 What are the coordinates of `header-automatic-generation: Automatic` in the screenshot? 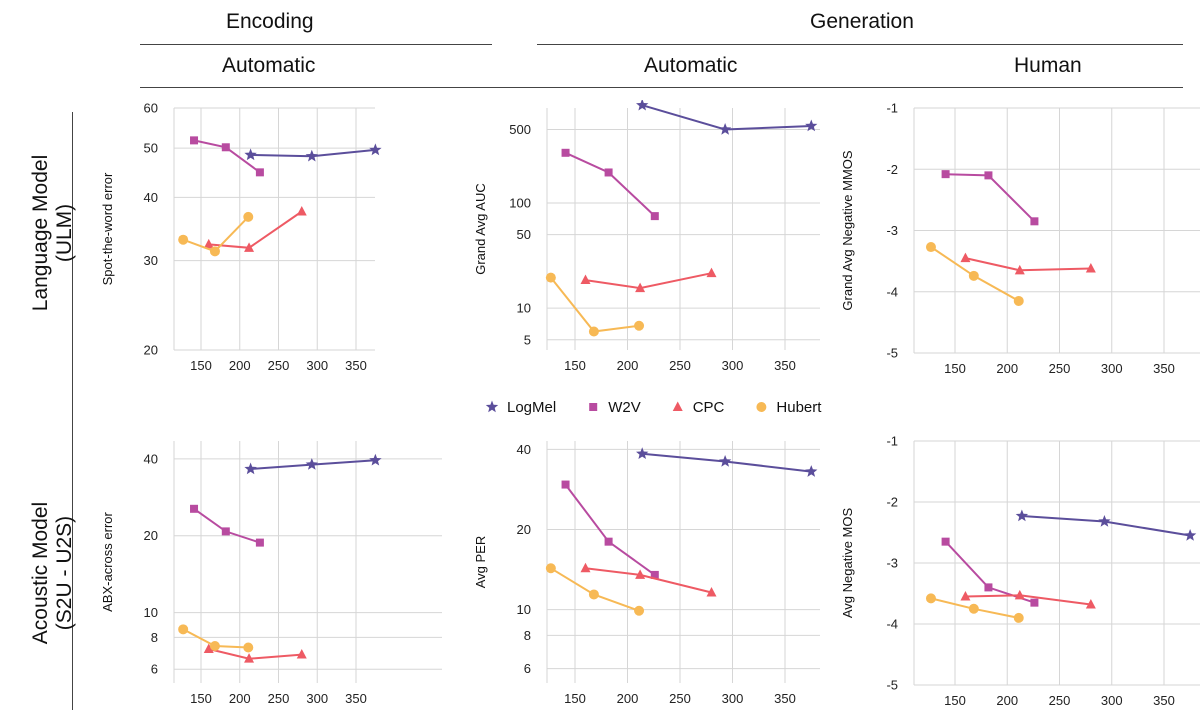 It's located at (691, 65).